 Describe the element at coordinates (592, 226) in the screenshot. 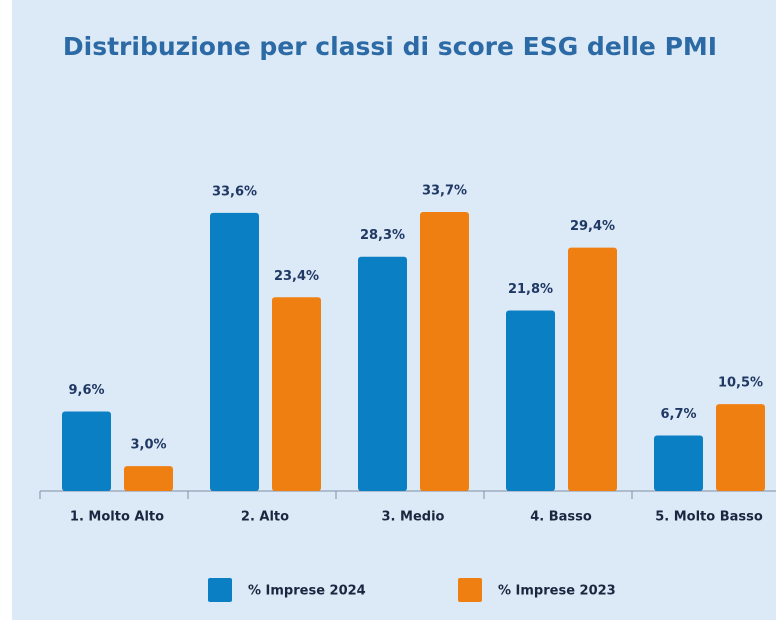

I see `value-label: 29,4%` at that location.